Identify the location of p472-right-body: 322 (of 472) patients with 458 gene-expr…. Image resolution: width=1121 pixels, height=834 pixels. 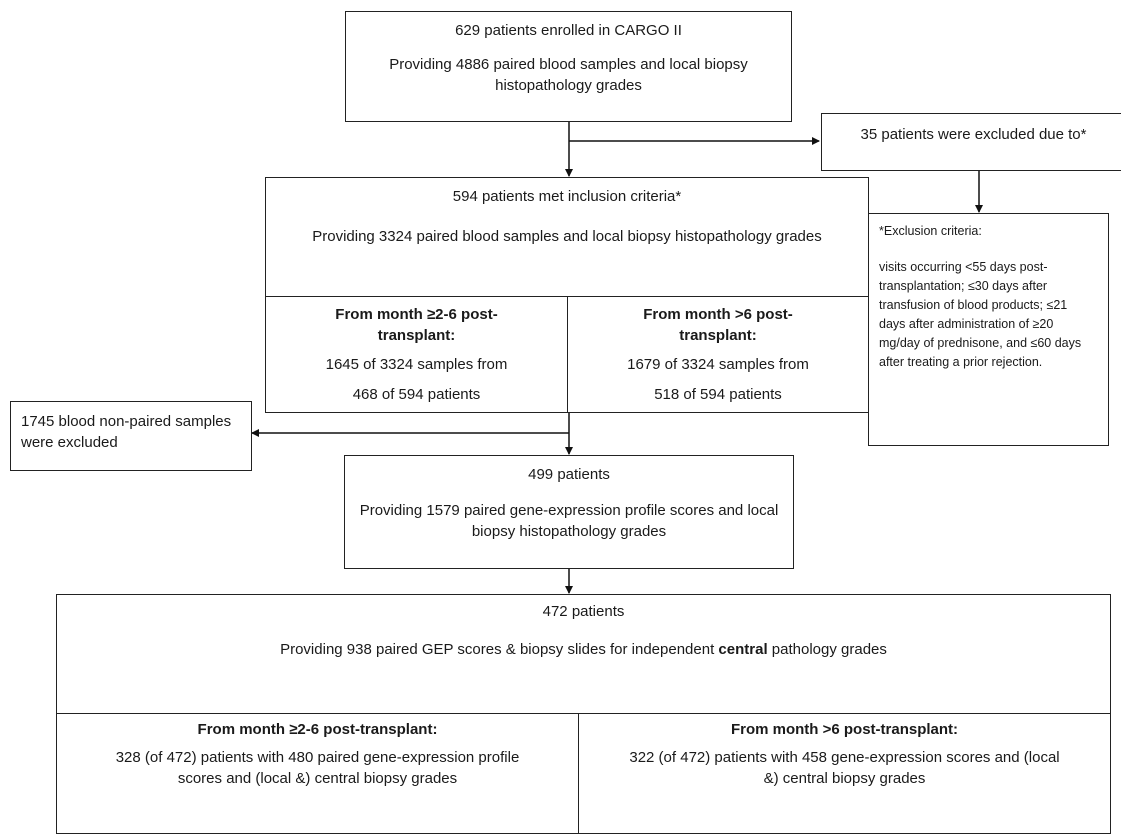
(844, 768).